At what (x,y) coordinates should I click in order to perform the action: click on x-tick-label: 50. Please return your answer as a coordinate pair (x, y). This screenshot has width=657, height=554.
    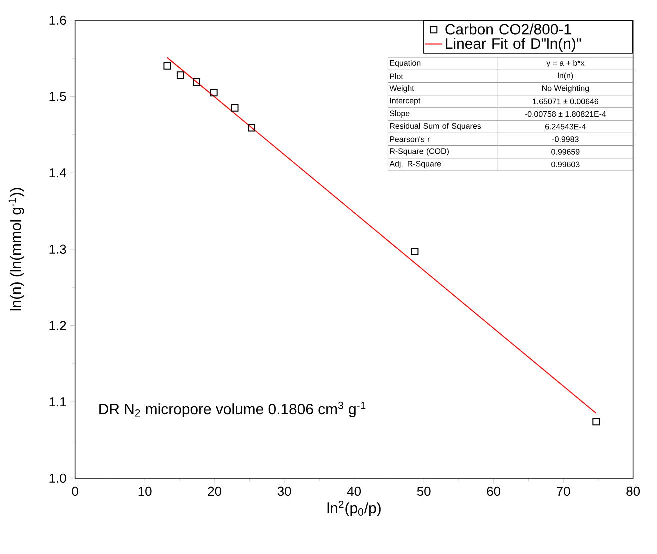
    Looking at the image, I should click on (424, 491).